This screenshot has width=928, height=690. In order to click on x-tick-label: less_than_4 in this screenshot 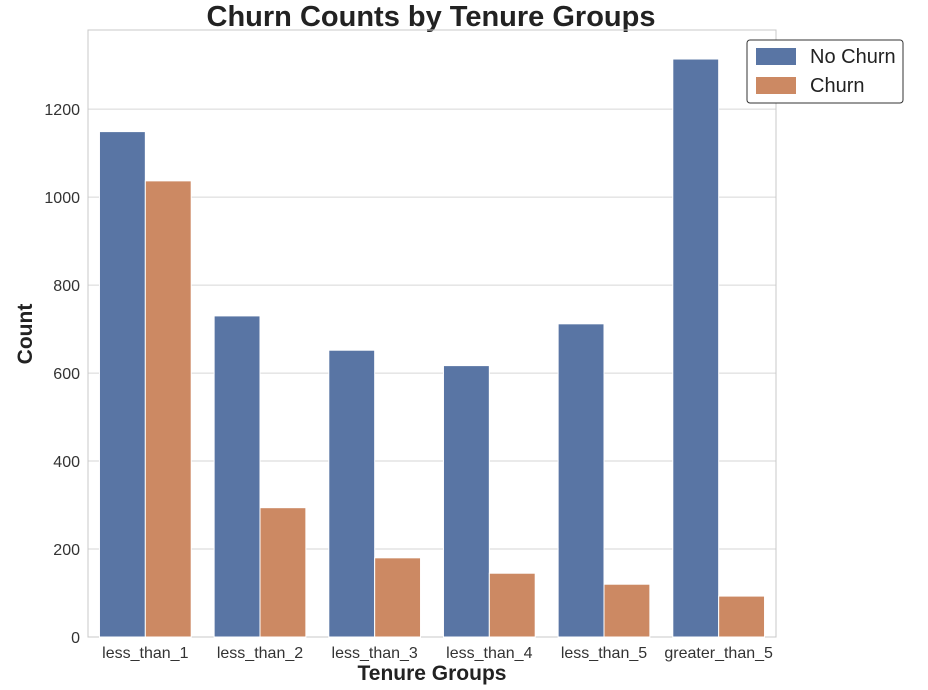, I will do `click(489, 653)`.